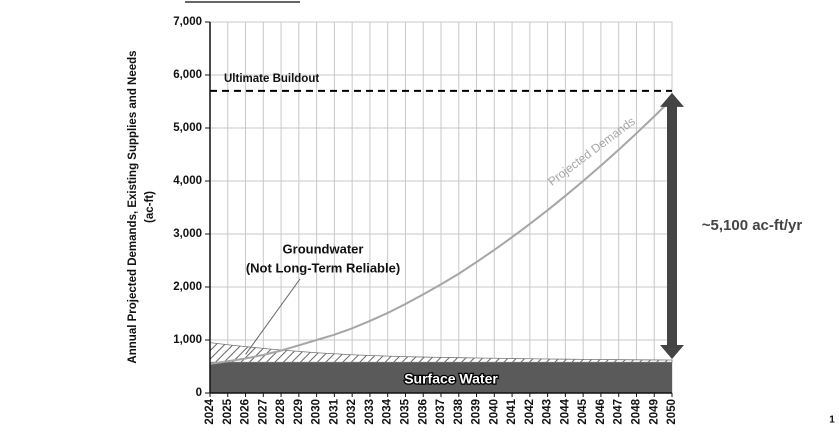 The height and width of the screenshot is (437, 839). I want to click on x-tick-label: 2048, so click(636, 411).